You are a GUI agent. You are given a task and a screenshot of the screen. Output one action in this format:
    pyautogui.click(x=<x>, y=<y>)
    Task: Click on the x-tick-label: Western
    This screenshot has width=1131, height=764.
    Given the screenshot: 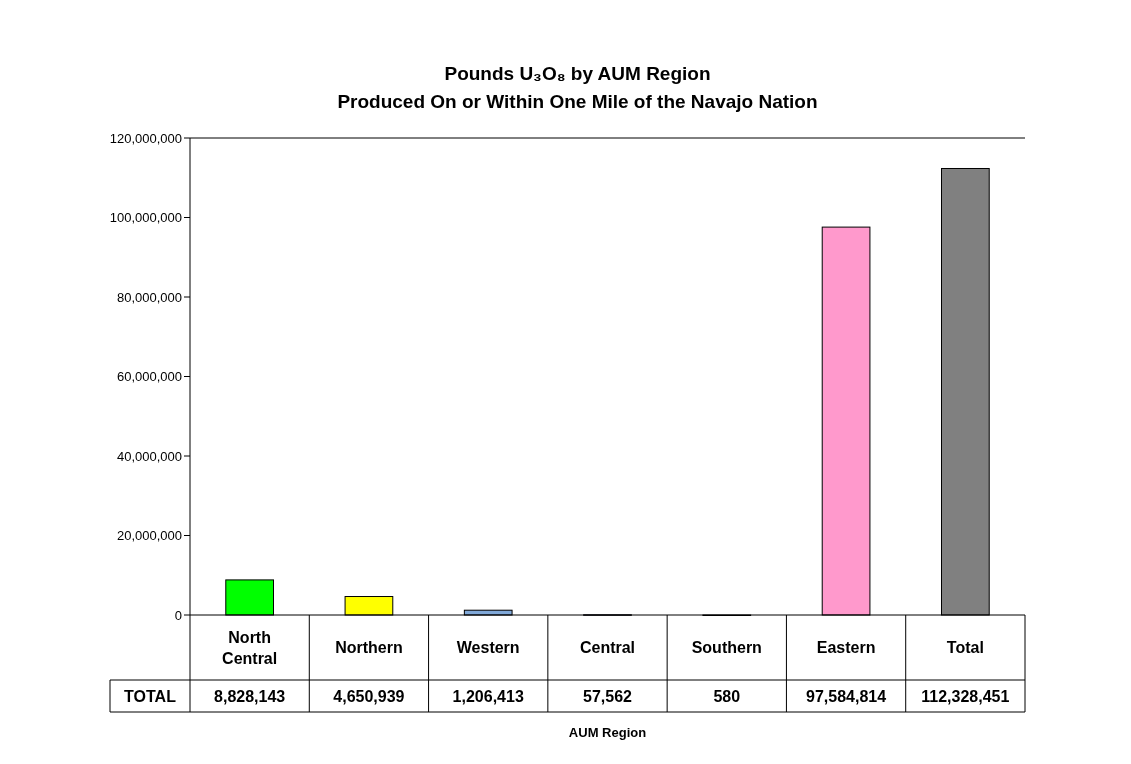 What is the action you would take?
    pyautogui.click(x=488, y=648)
    